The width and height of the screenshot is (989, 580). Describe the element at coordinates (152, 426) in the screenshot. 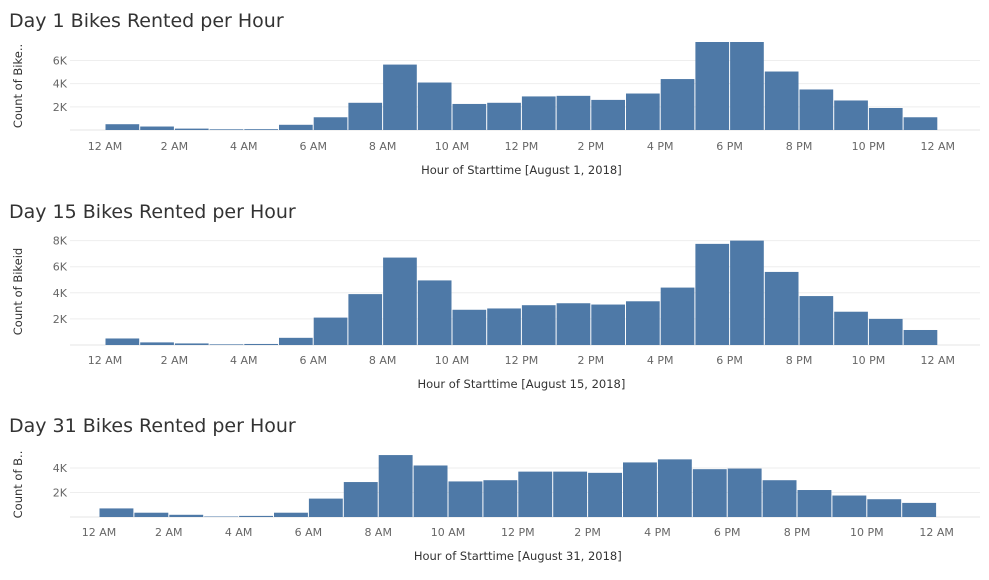

I see `chart-title: Day 31 Bikes Rented per Hour` at that location.